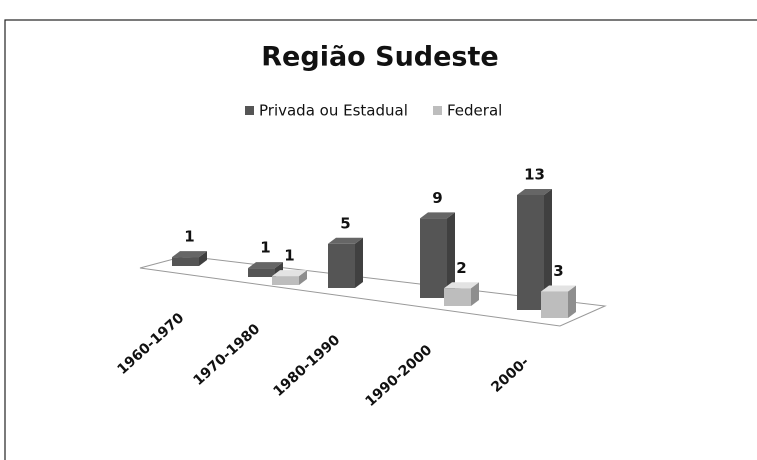  What do you see at coordinates (558, 271) in the screenshot?
I see `data-label: 3` at bounding box center [558, 271].